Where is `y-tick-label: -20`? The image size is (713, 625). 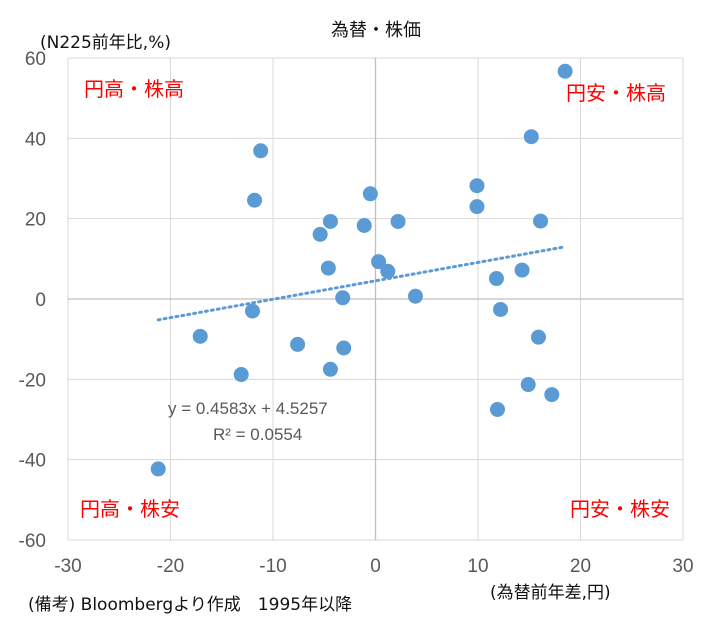 y-tick-label: -20 is located at coordinates (32, 380).